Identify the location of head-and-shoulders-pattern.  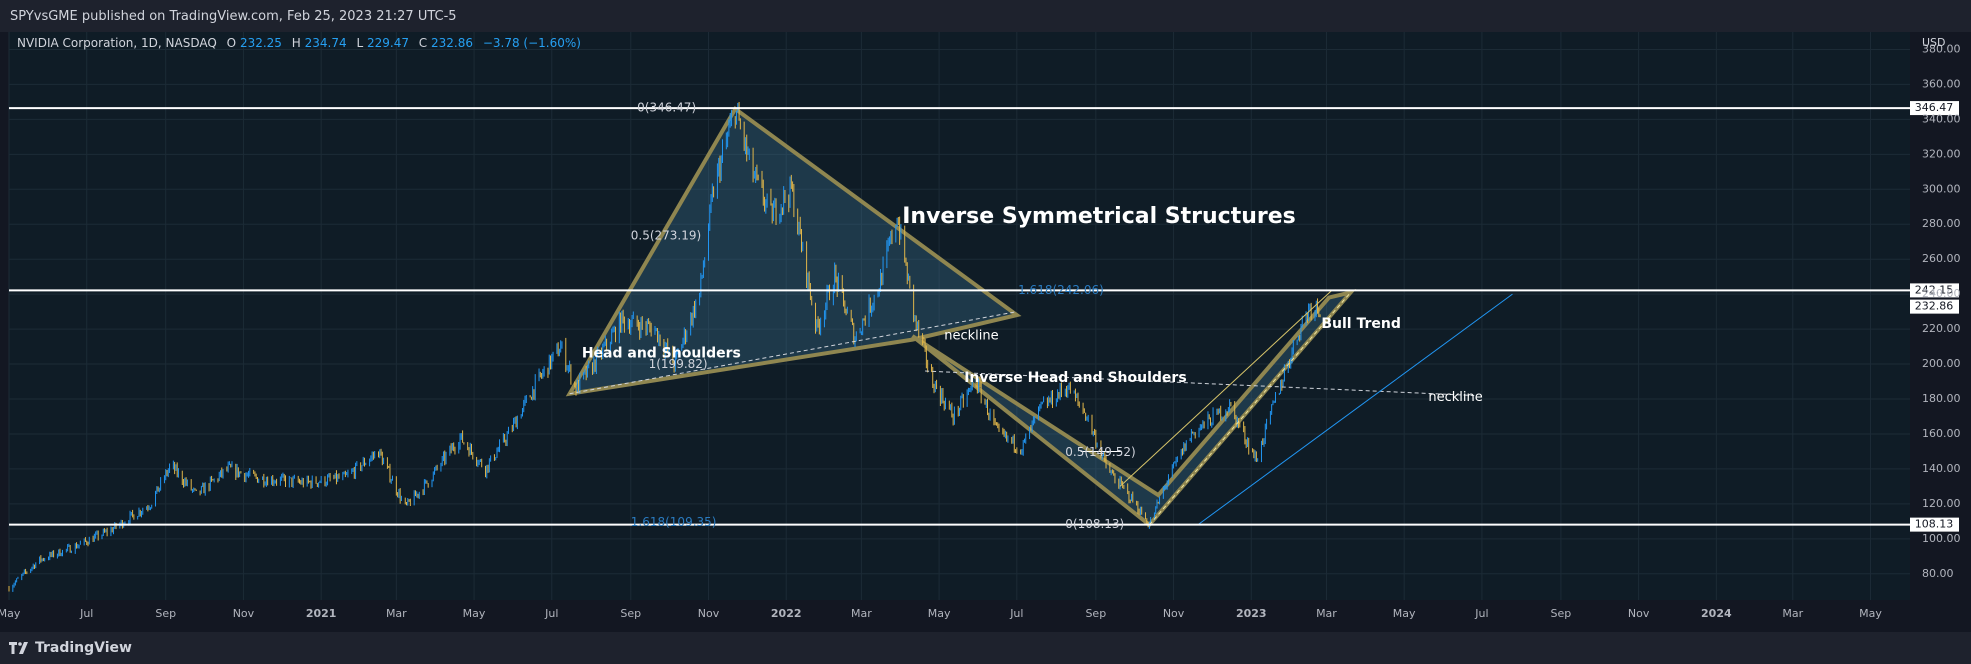
(793, 251).